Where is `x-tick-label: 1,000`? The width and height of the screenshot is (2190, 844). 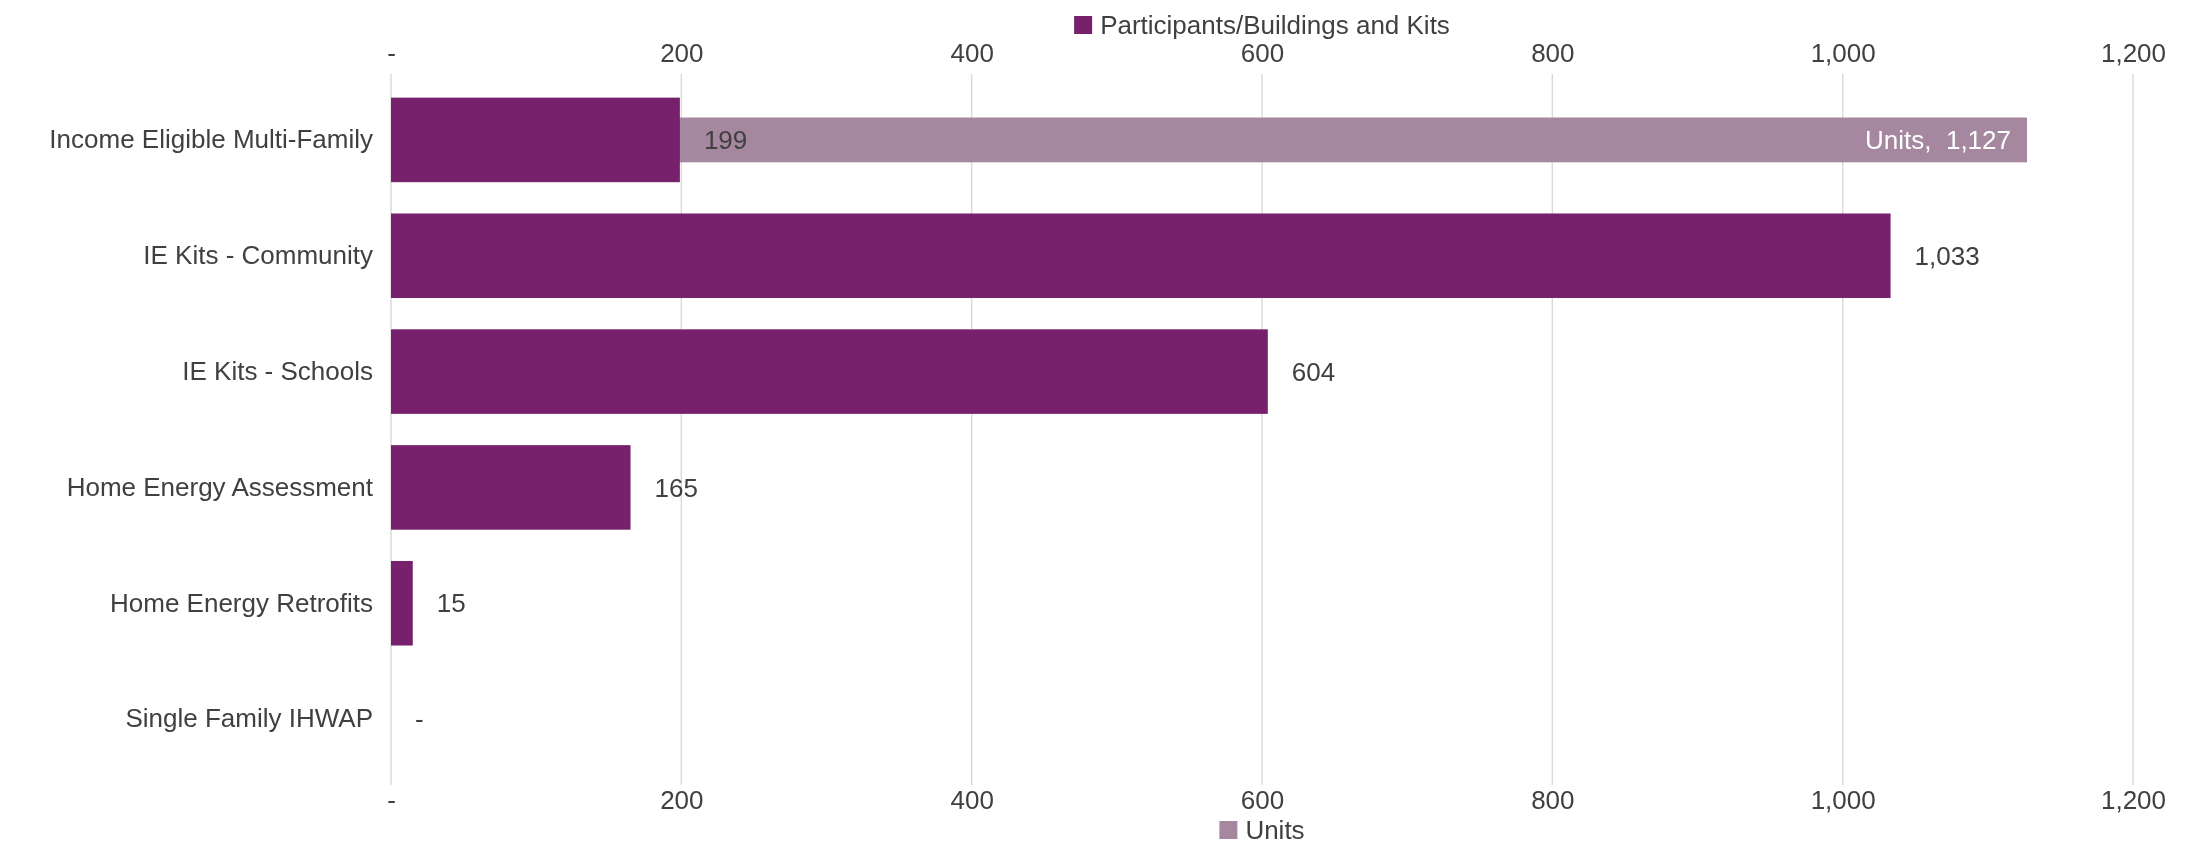 x-tick-label: 1,000 is located at coordinates (1843, 800).